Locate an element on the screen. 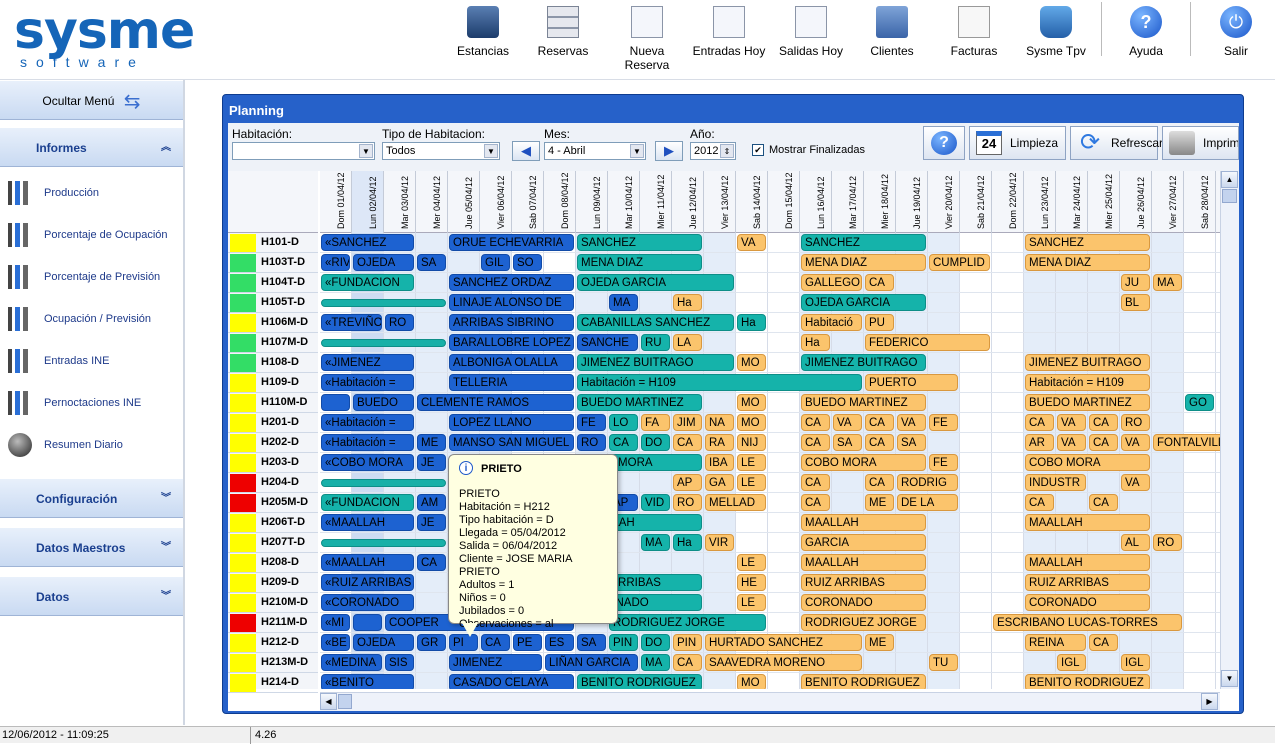  sidebar-item: Porcentaje de Ocupación is located at coordinates (95, 235).